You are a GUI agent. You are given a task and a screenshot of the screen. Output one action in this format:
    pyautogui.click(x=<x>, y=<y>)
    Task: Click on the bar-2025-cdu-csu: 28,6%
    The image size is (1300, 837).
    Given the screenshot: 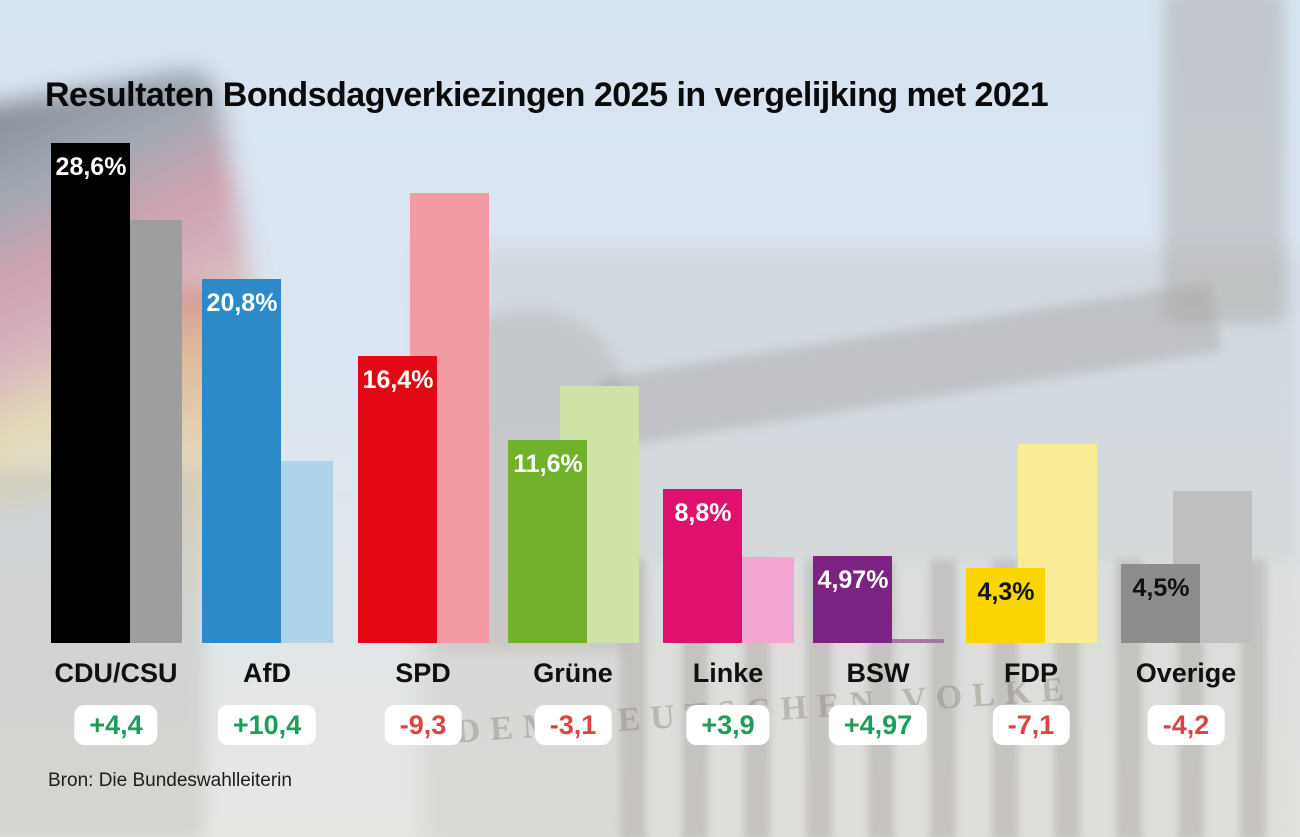 What is the action you would take?
    pyautogui.click(x=90, y=392)
    